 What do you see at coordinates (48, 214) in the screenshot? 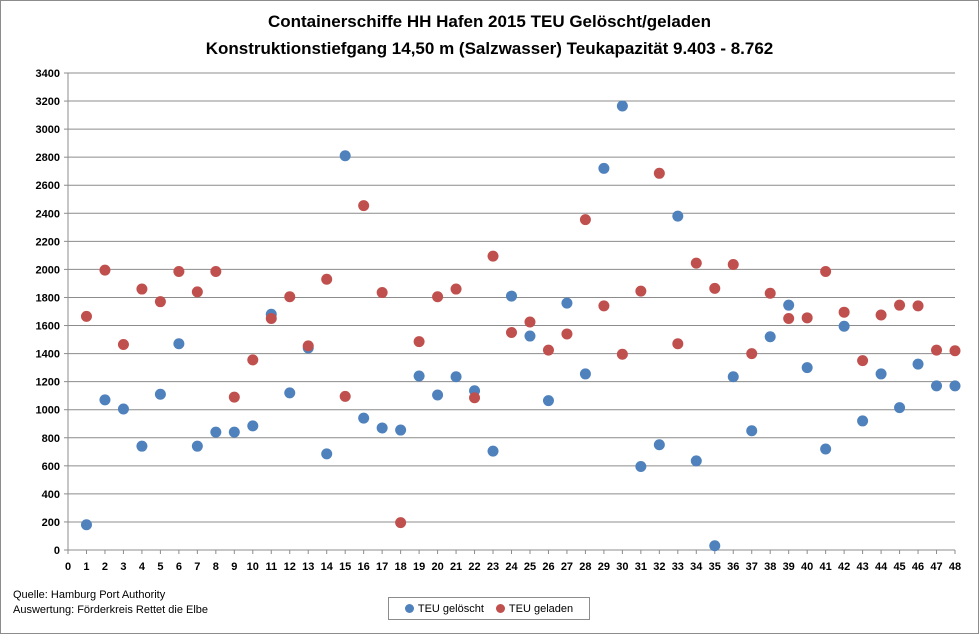
I see `y-tick-label: 2400` at bounding box center [48, 214].